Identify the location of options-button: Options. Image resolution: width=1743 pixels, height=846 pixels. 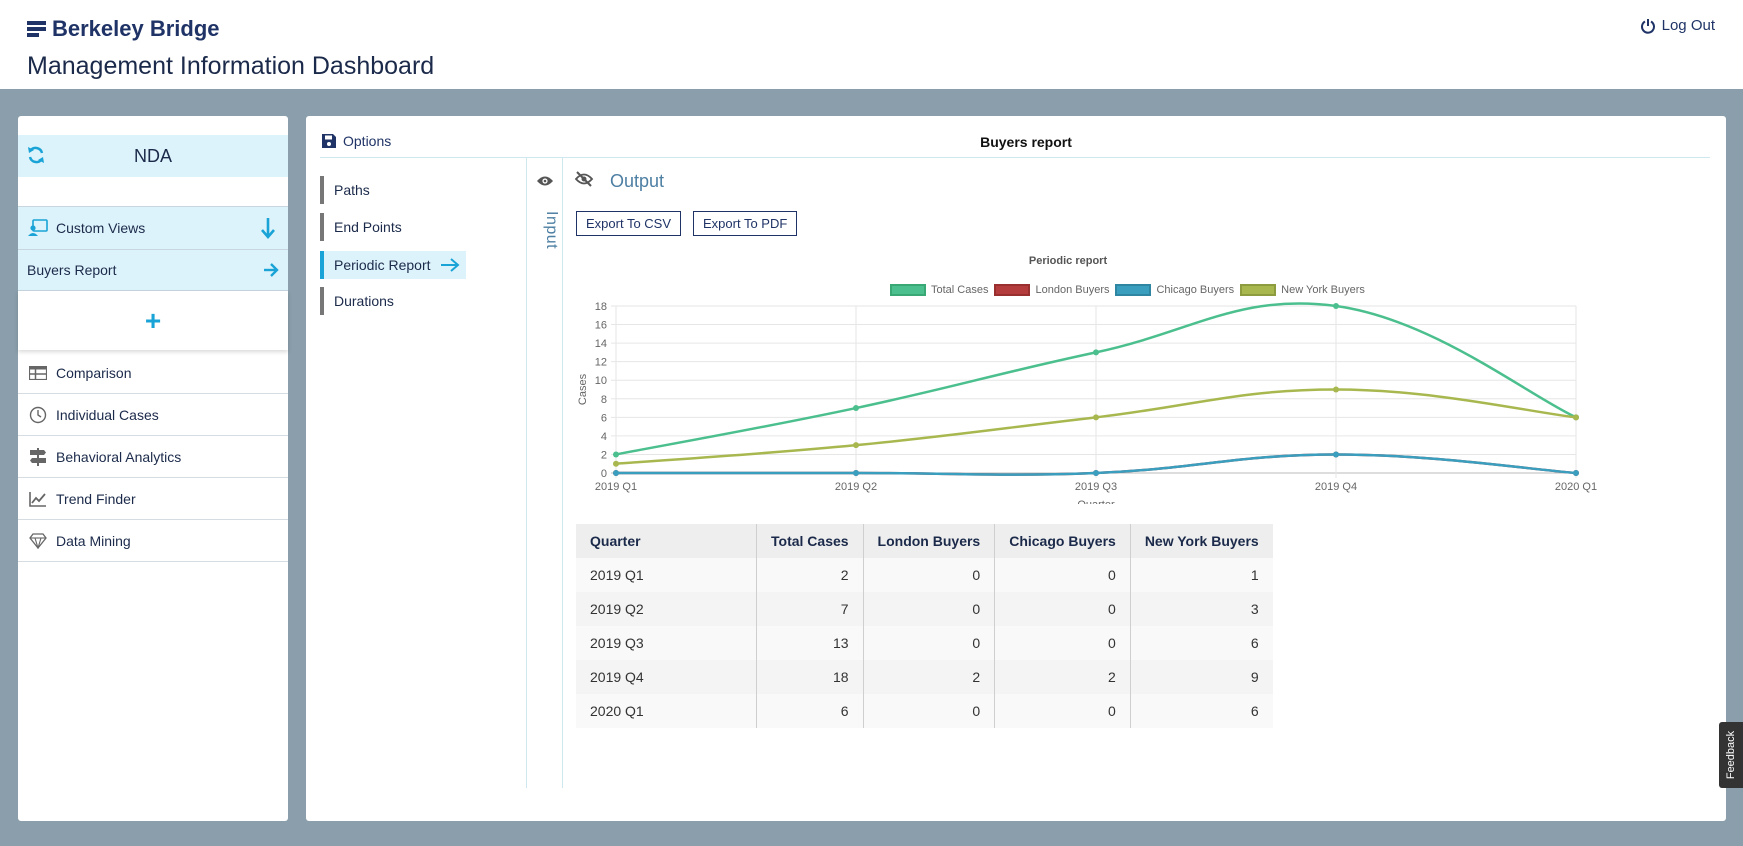
(356, 141).